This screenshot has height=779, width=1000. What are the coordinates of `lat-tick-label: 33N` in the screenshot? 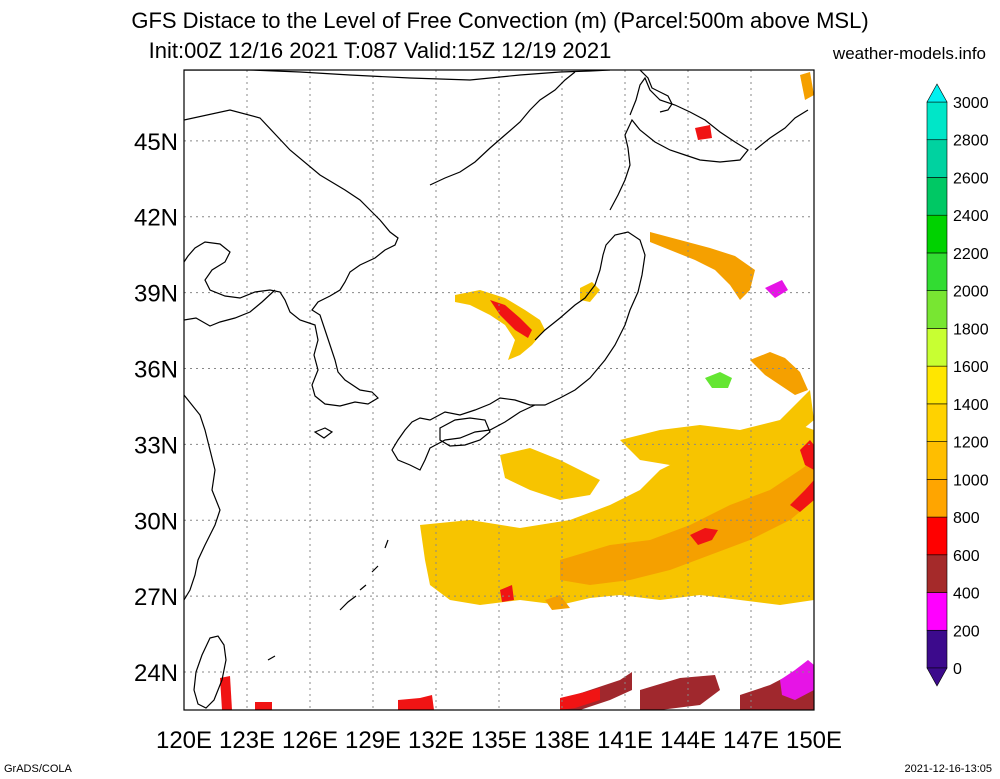 It's located at (156, 445).